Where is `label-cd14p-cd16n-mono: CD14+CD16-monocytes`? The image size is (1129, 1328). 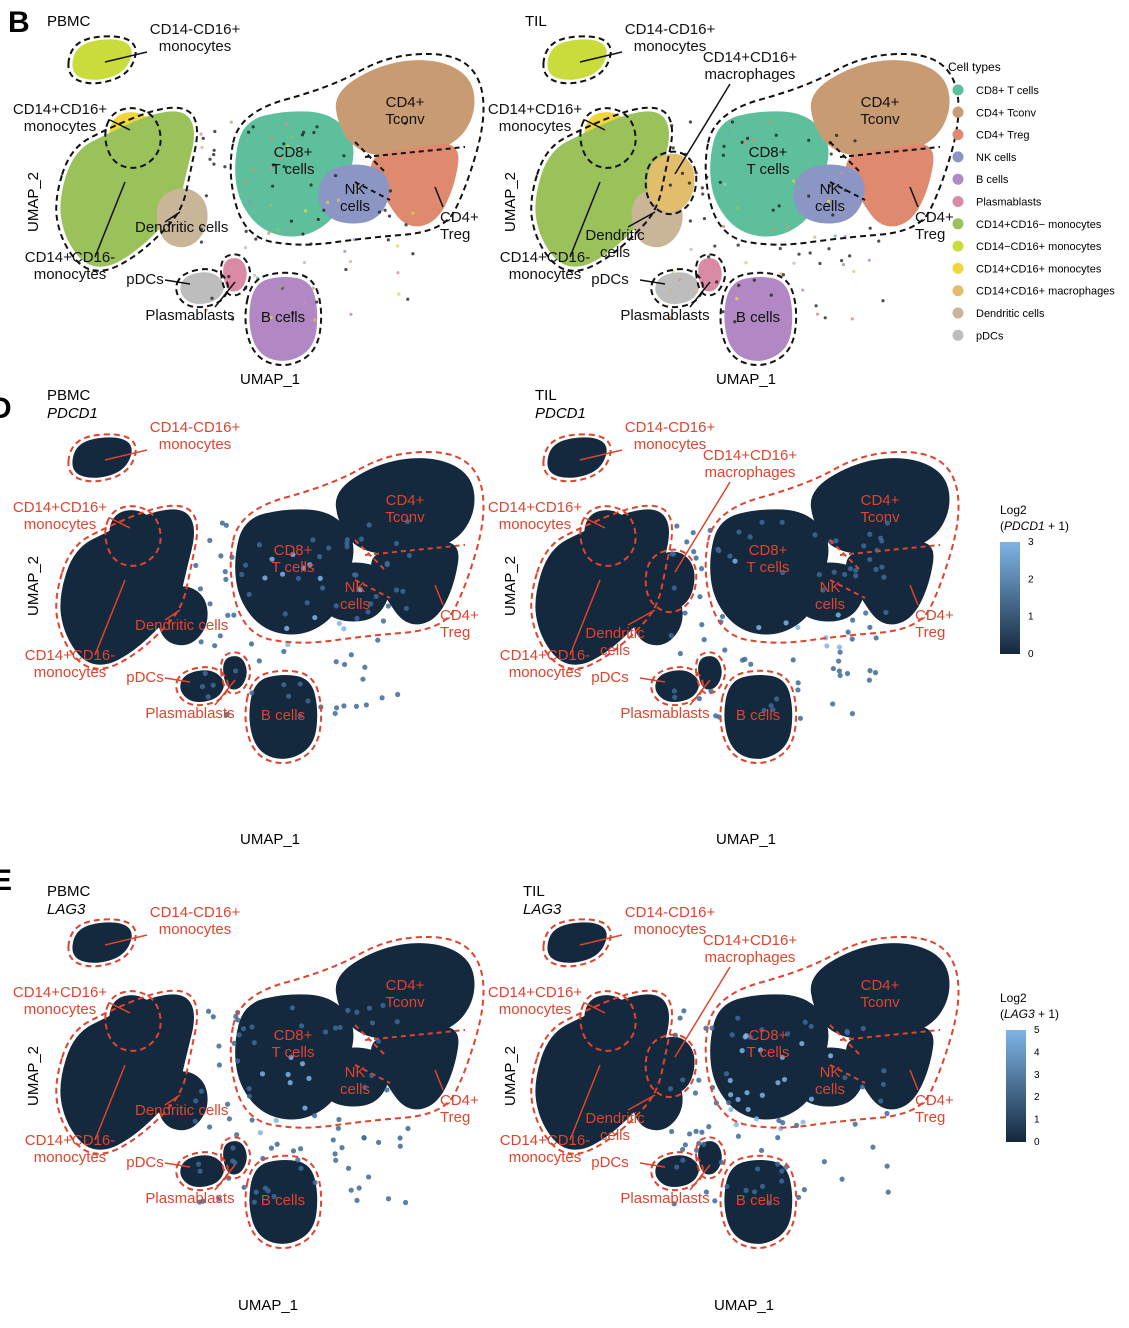 label-cd14p-cd16n-mono: CD14+CD16-monocytes is located at coordinates (545, 1149).